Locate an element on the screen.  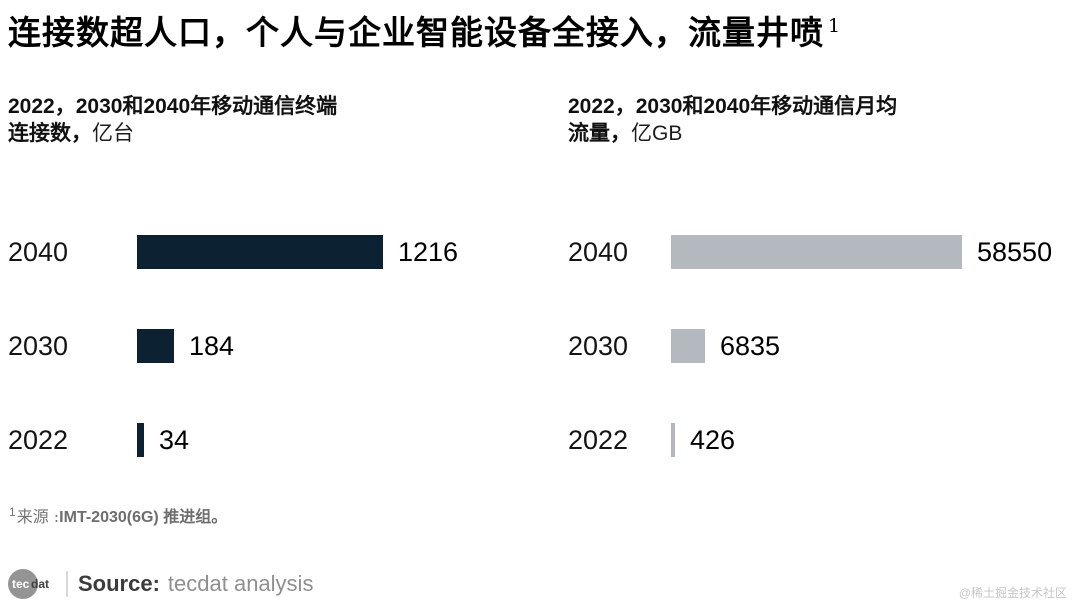
chart-subtitle: 2022，2030和2040年移动通信月均 流量，亿GB is located at coordinates (820, 120).